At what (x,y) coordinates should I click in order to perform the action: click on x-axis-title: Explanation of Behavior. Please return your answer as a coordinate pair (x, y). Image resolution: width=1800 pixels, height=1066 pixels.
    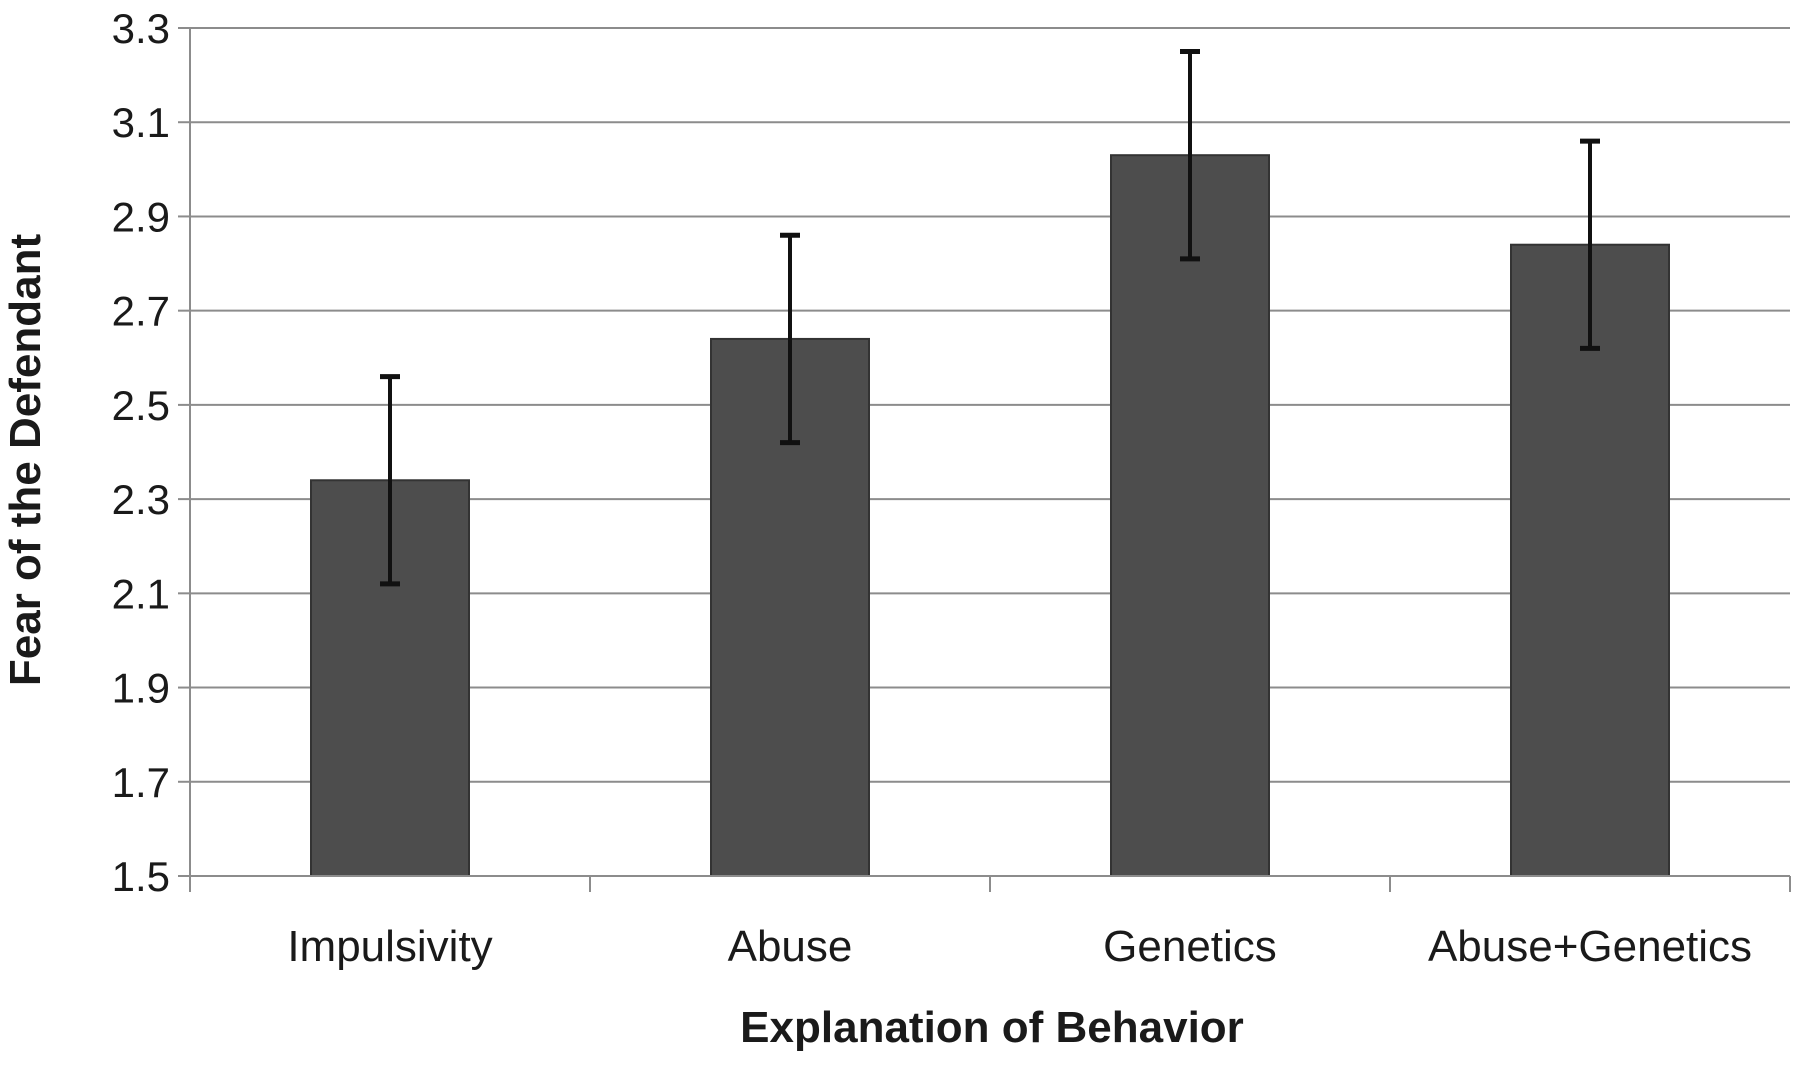
    Looking at the image, I should click on (992, 1027).